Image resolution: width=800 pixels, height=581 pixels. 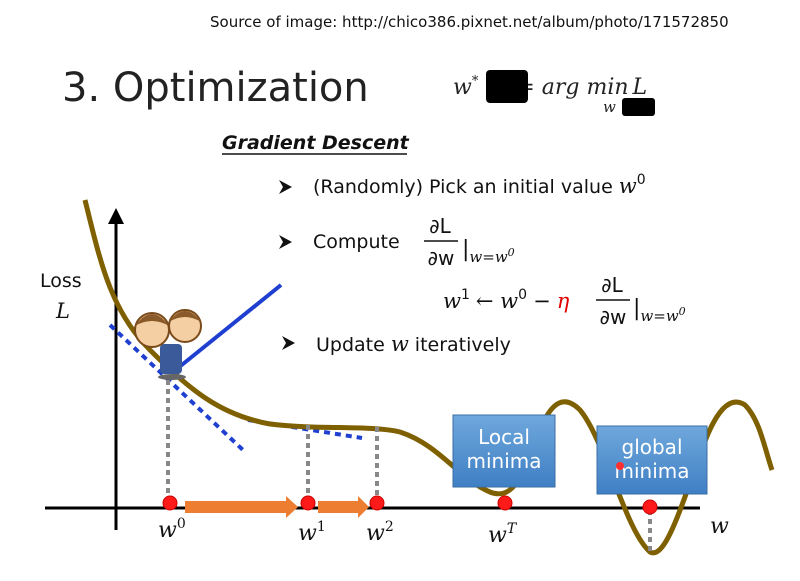 I want to click on step-arrows, so click(x=277, y=507).